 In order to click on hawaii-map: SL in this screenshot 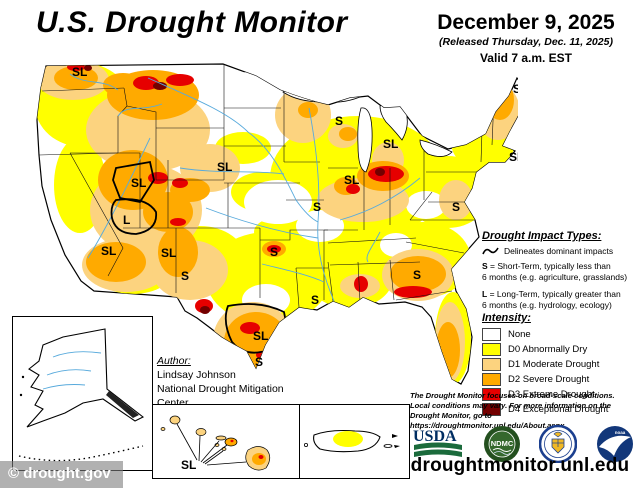, I will do `click(215, 443)`.